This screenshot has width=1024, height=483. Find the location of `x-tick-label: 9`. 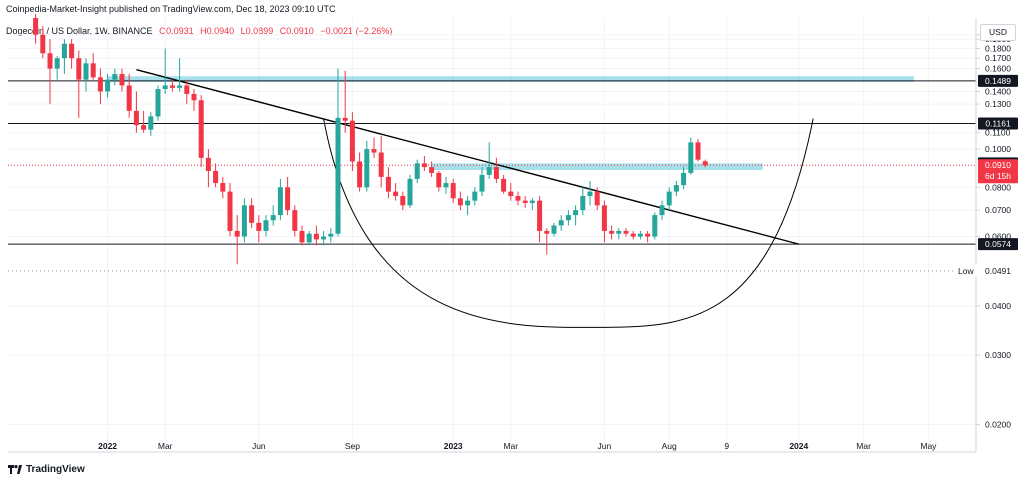

x-tick-label: 9 is located at coordinates (726, 446).